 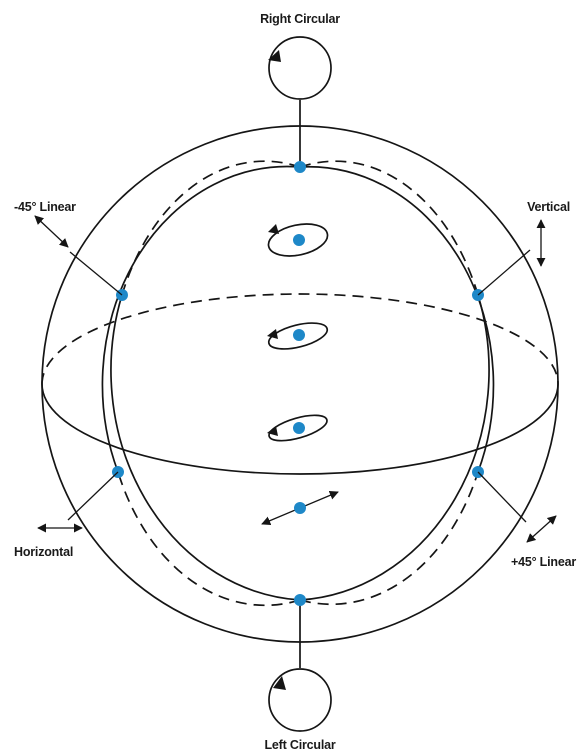 What do you see at coordinates (299, 745) in the screenshot?
I see `label-left-circular: Left Circular` at bounding box center [299, 745].